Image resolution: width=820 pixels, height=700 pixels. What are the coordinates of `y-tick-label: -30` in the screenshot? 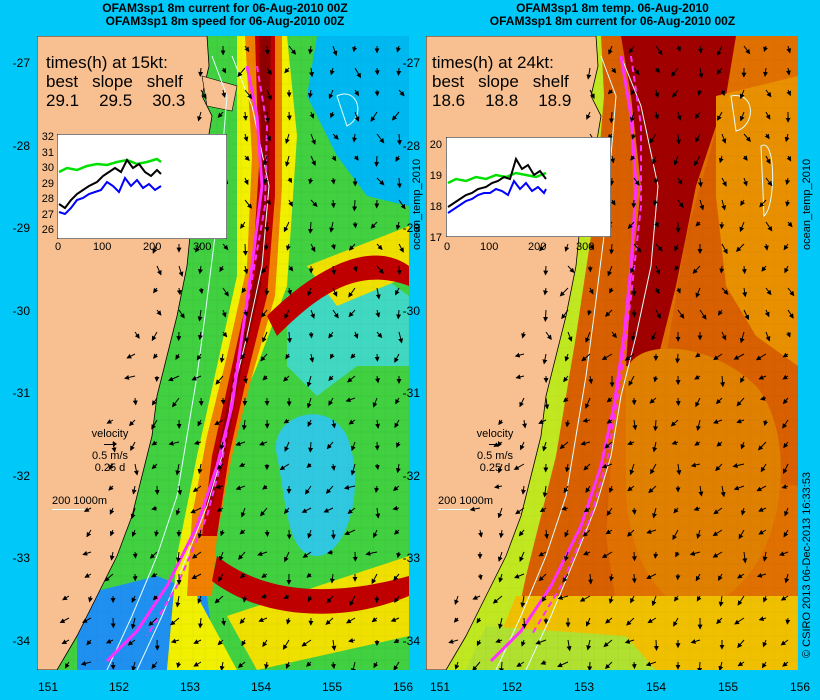 It's located at (21, 310).